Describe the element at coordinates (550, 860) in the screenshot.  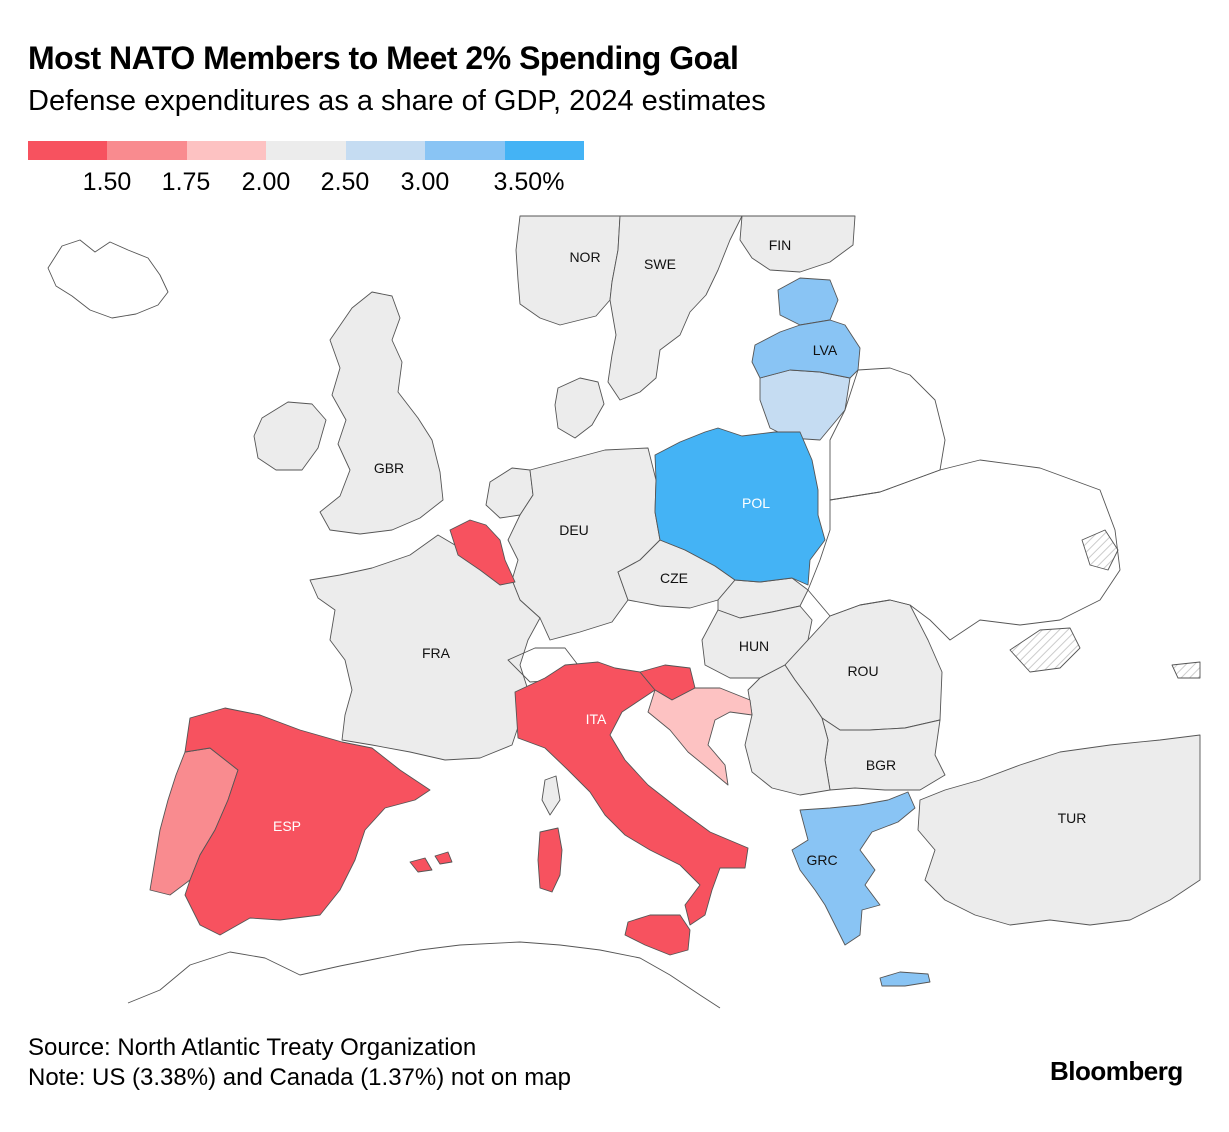
I see `country-ita-sardinia` at that location.